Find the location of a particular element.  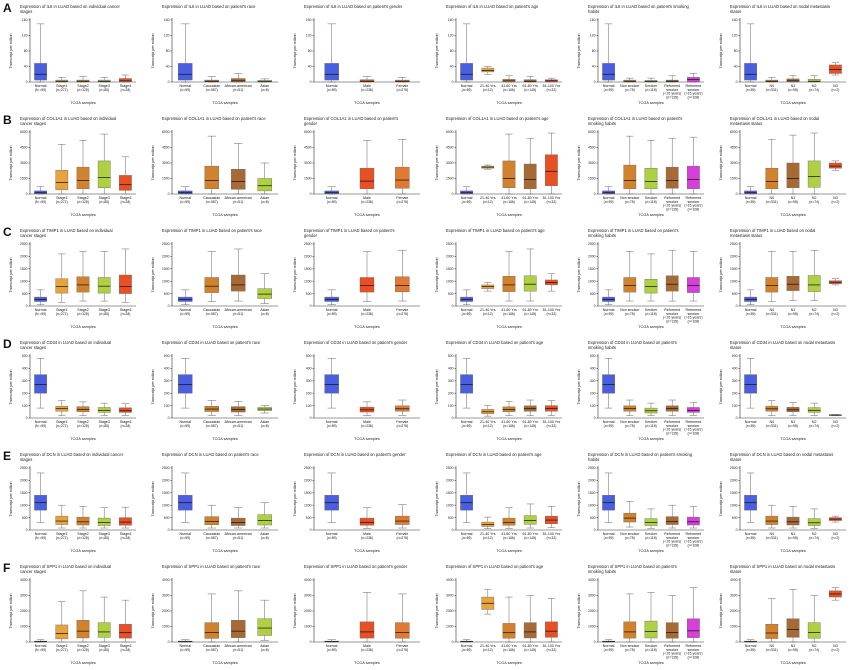

sample-count-label: (n=2) is located at coordinates (835, 426).